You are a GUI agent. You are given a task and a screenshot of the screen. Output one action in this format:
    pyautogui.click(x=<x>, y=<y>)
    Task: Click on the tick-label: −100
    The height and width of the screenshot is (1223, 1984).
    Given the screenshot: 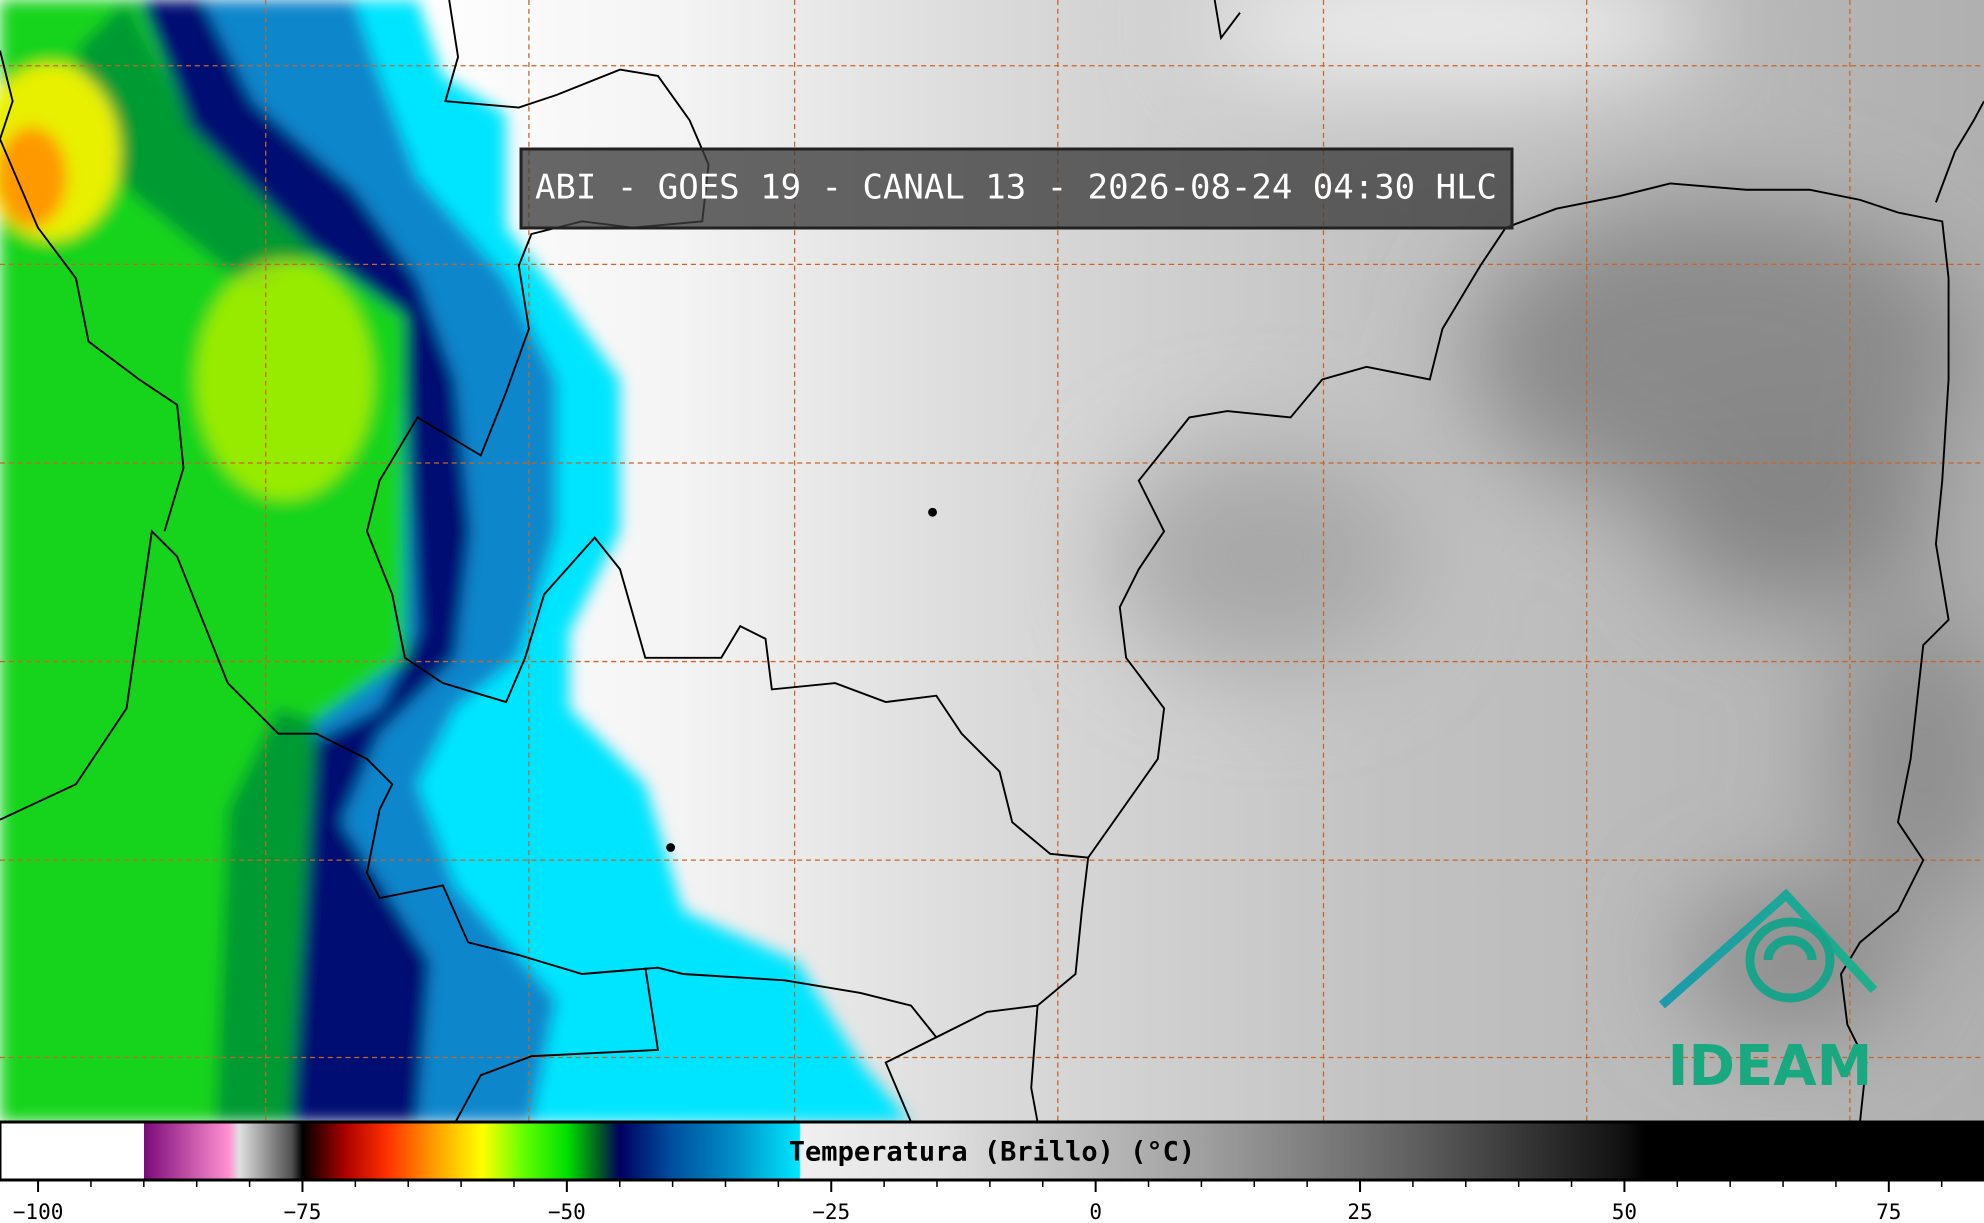 What is the action you would take?
    pyautogui.click(x=38, y=1211)
    